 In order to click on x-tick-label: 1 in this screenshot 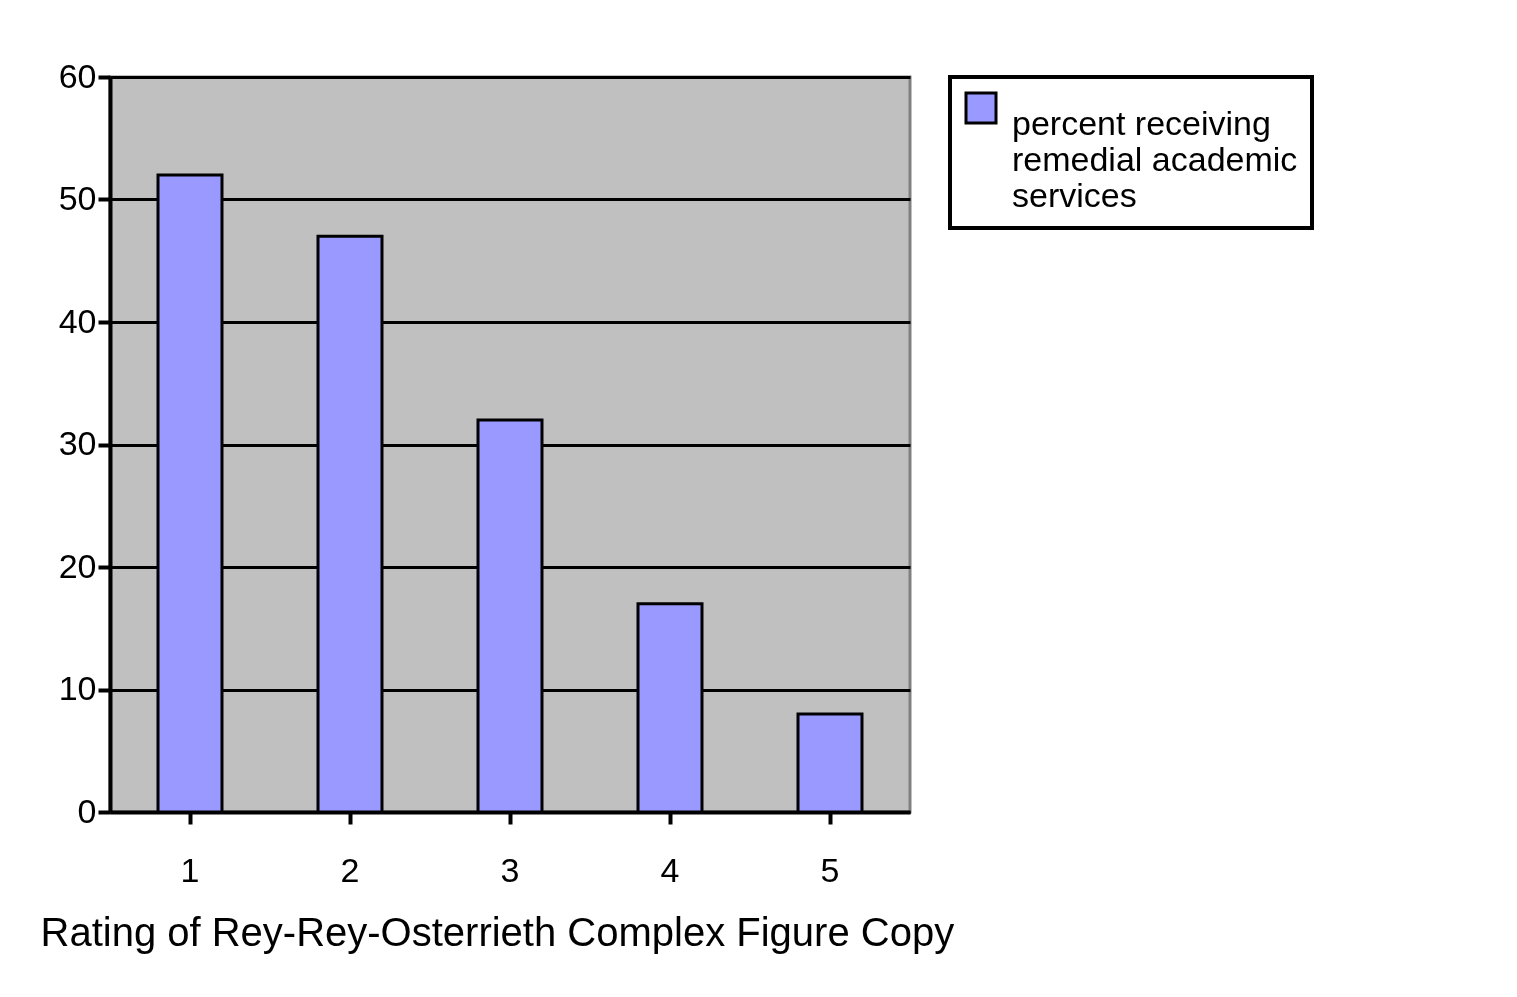, I will do `click(190, 869)`.